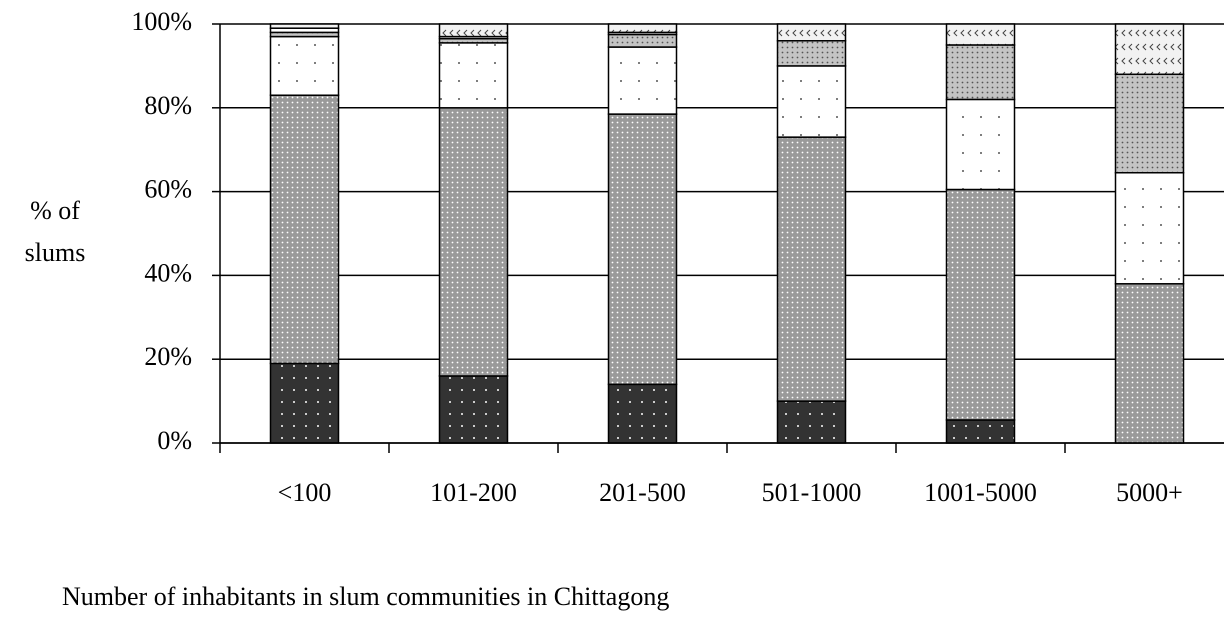 This screenshot has height=631, width=1224. I want to click on x-tick-label: 201-500, so click(642, 492).